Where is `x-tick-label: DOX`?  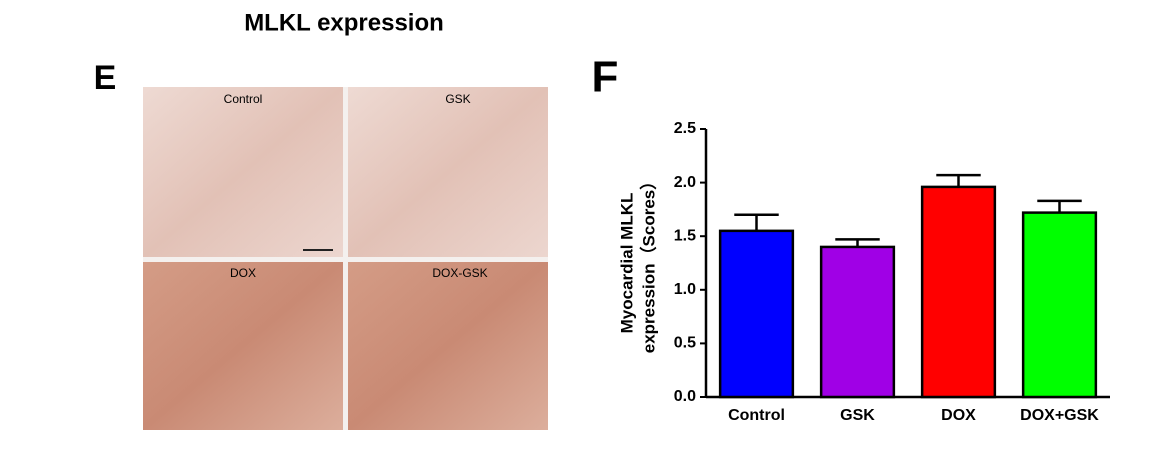
x-tick-label: DOX is located at coordinates (958, 415).